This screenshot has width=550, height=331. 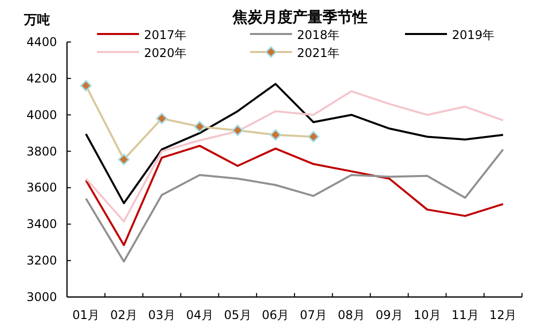 What do you see at coordinates (318, 53) in the screenshot?
I see `legend-label: 2021年` at bounding box center [318, 53].